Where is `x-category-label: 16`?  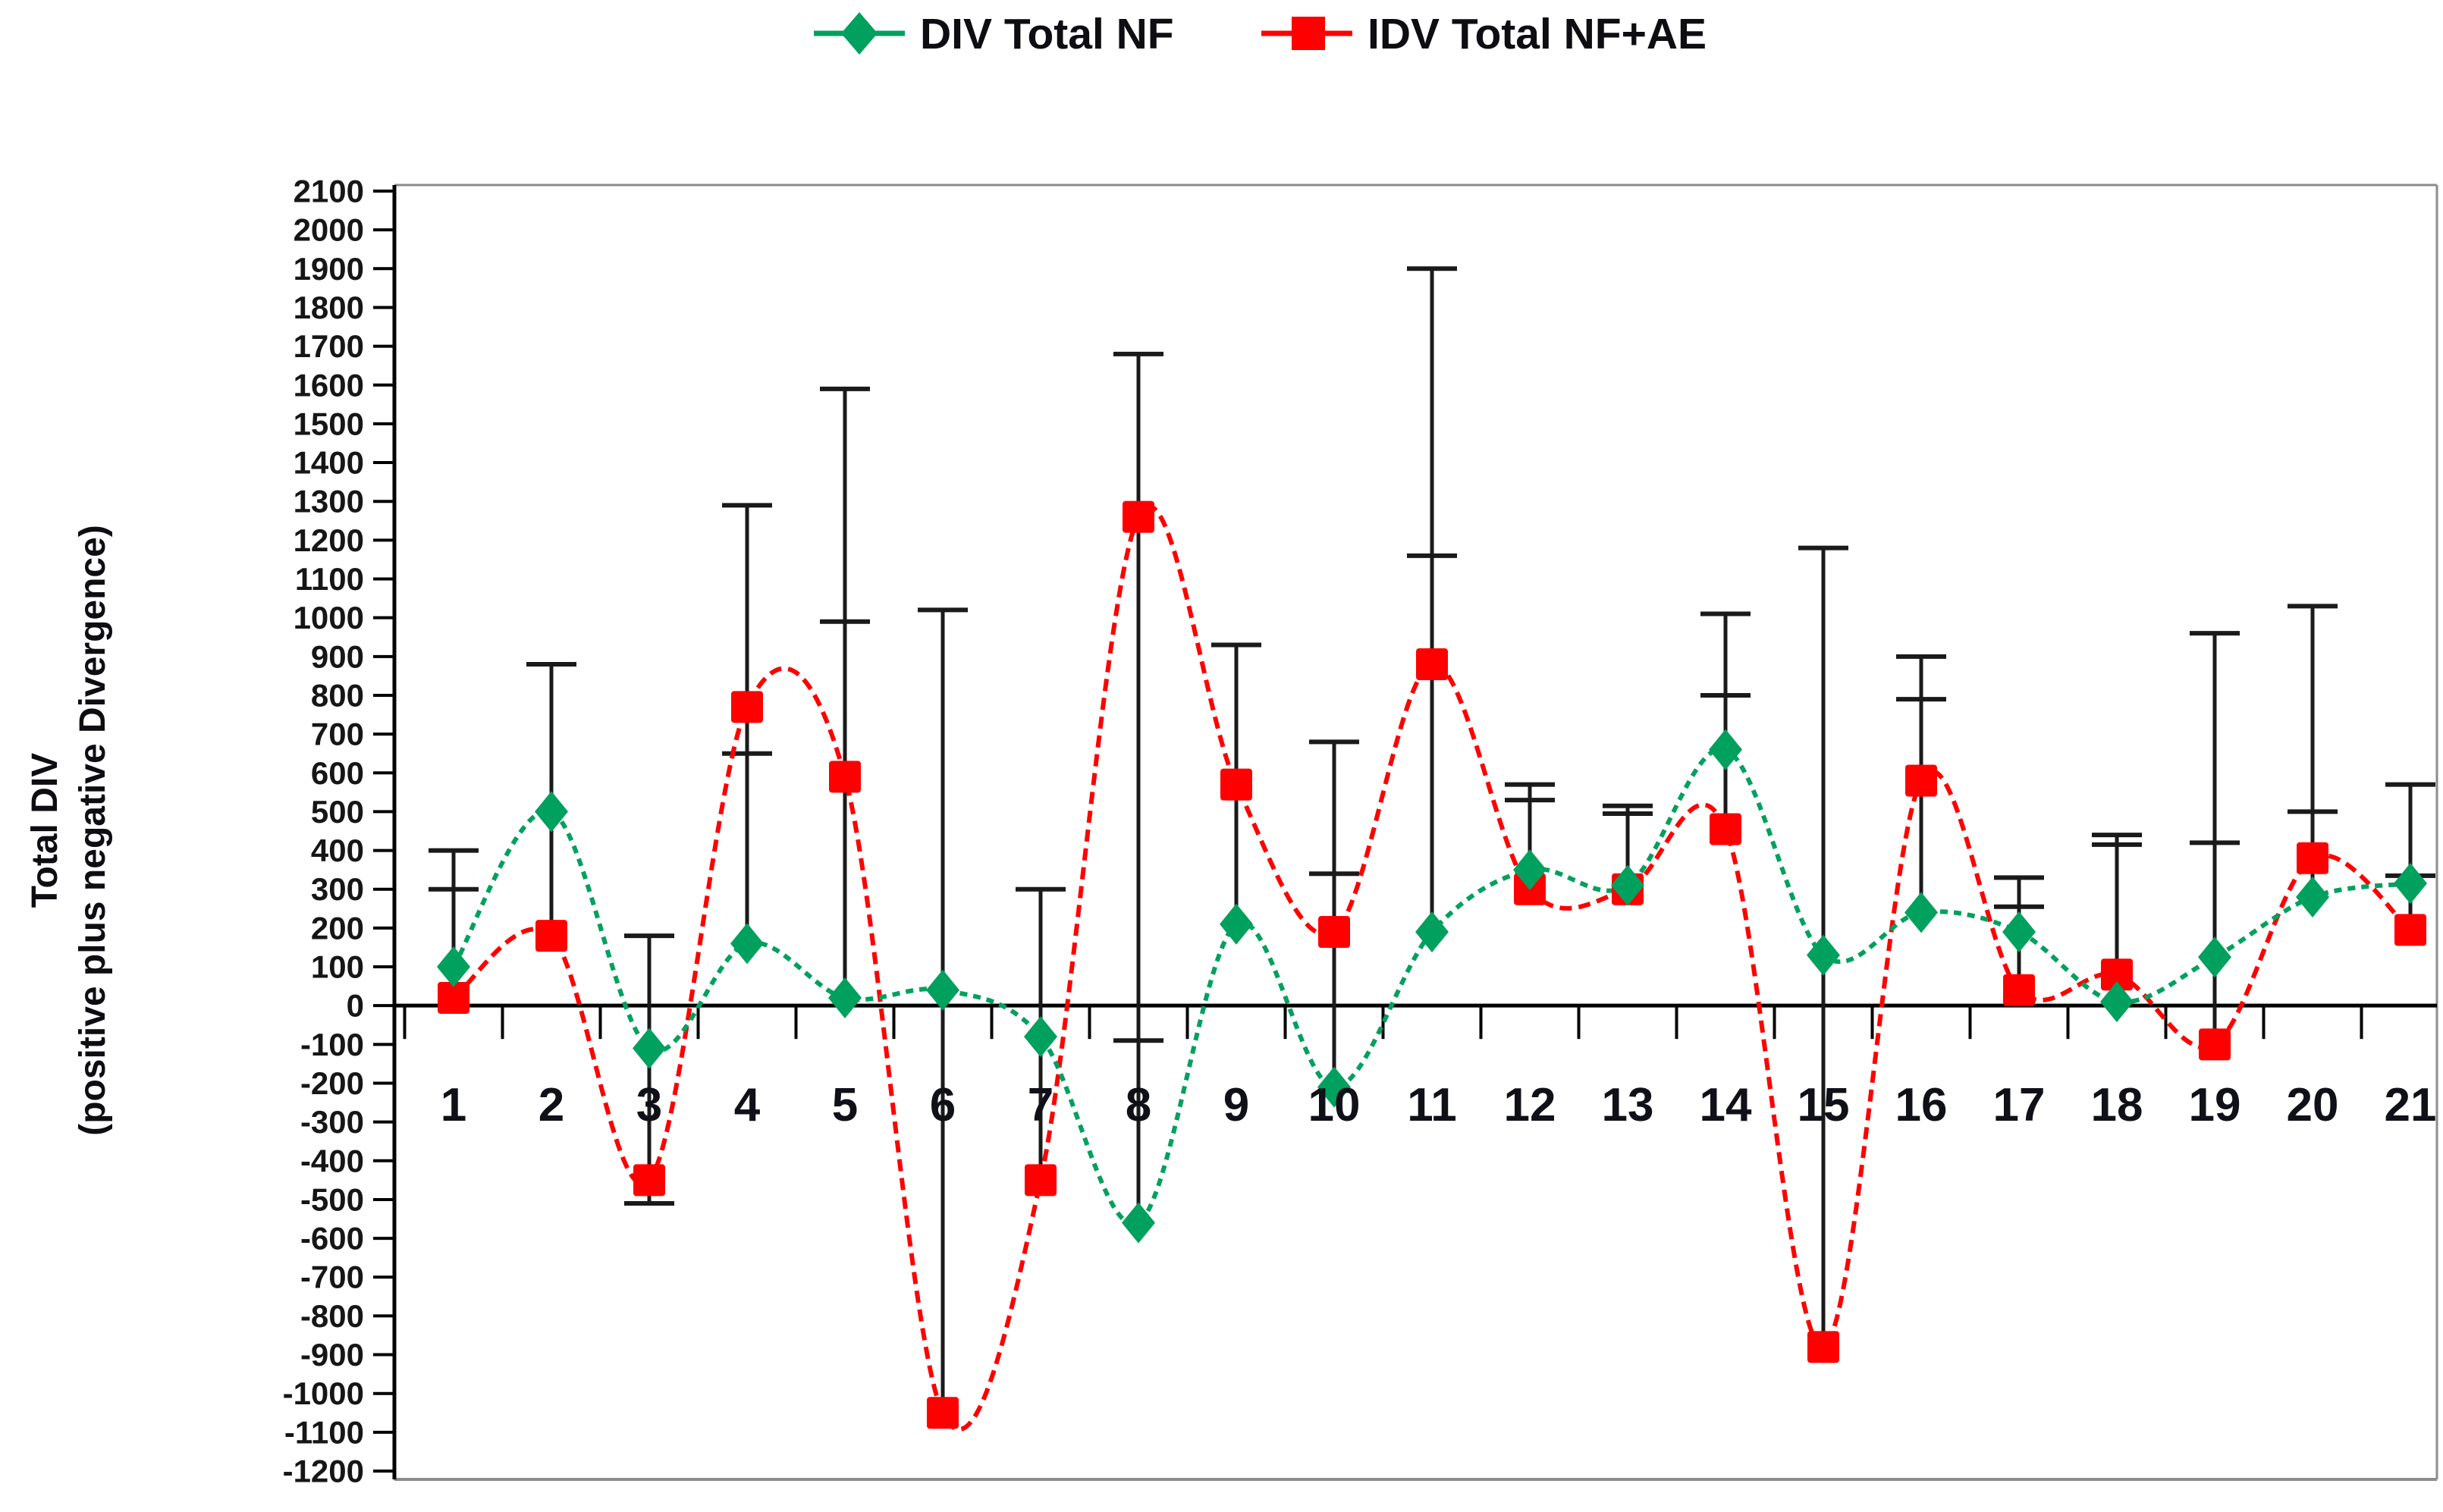 x-category-label: 16 is located at coordinates (1922, 1105).